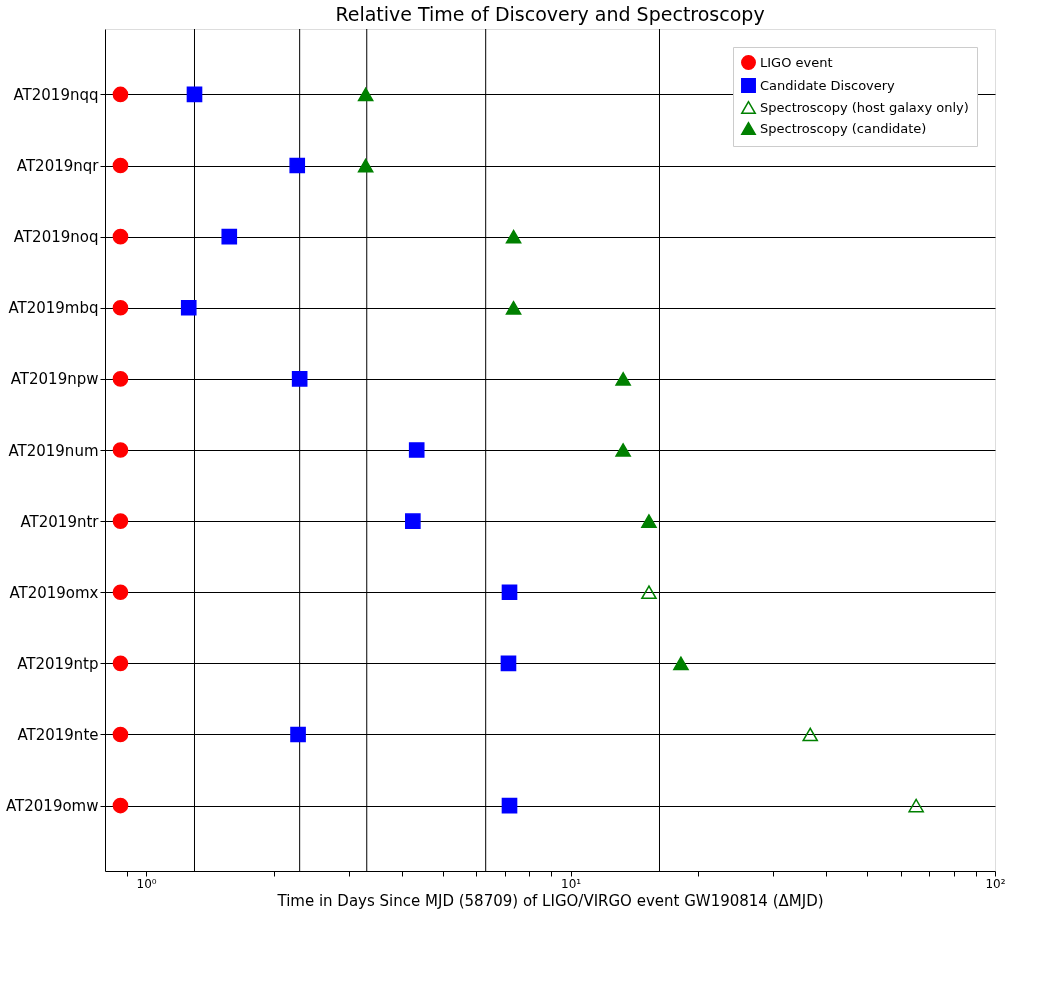 This screenshot has height=983, width=1041. What do you see at coordinates (550, 13) in the screenshot?
I see `chart-title: Relative Time of Discovery and Spectroscopy` at bounding box center [550, 13].